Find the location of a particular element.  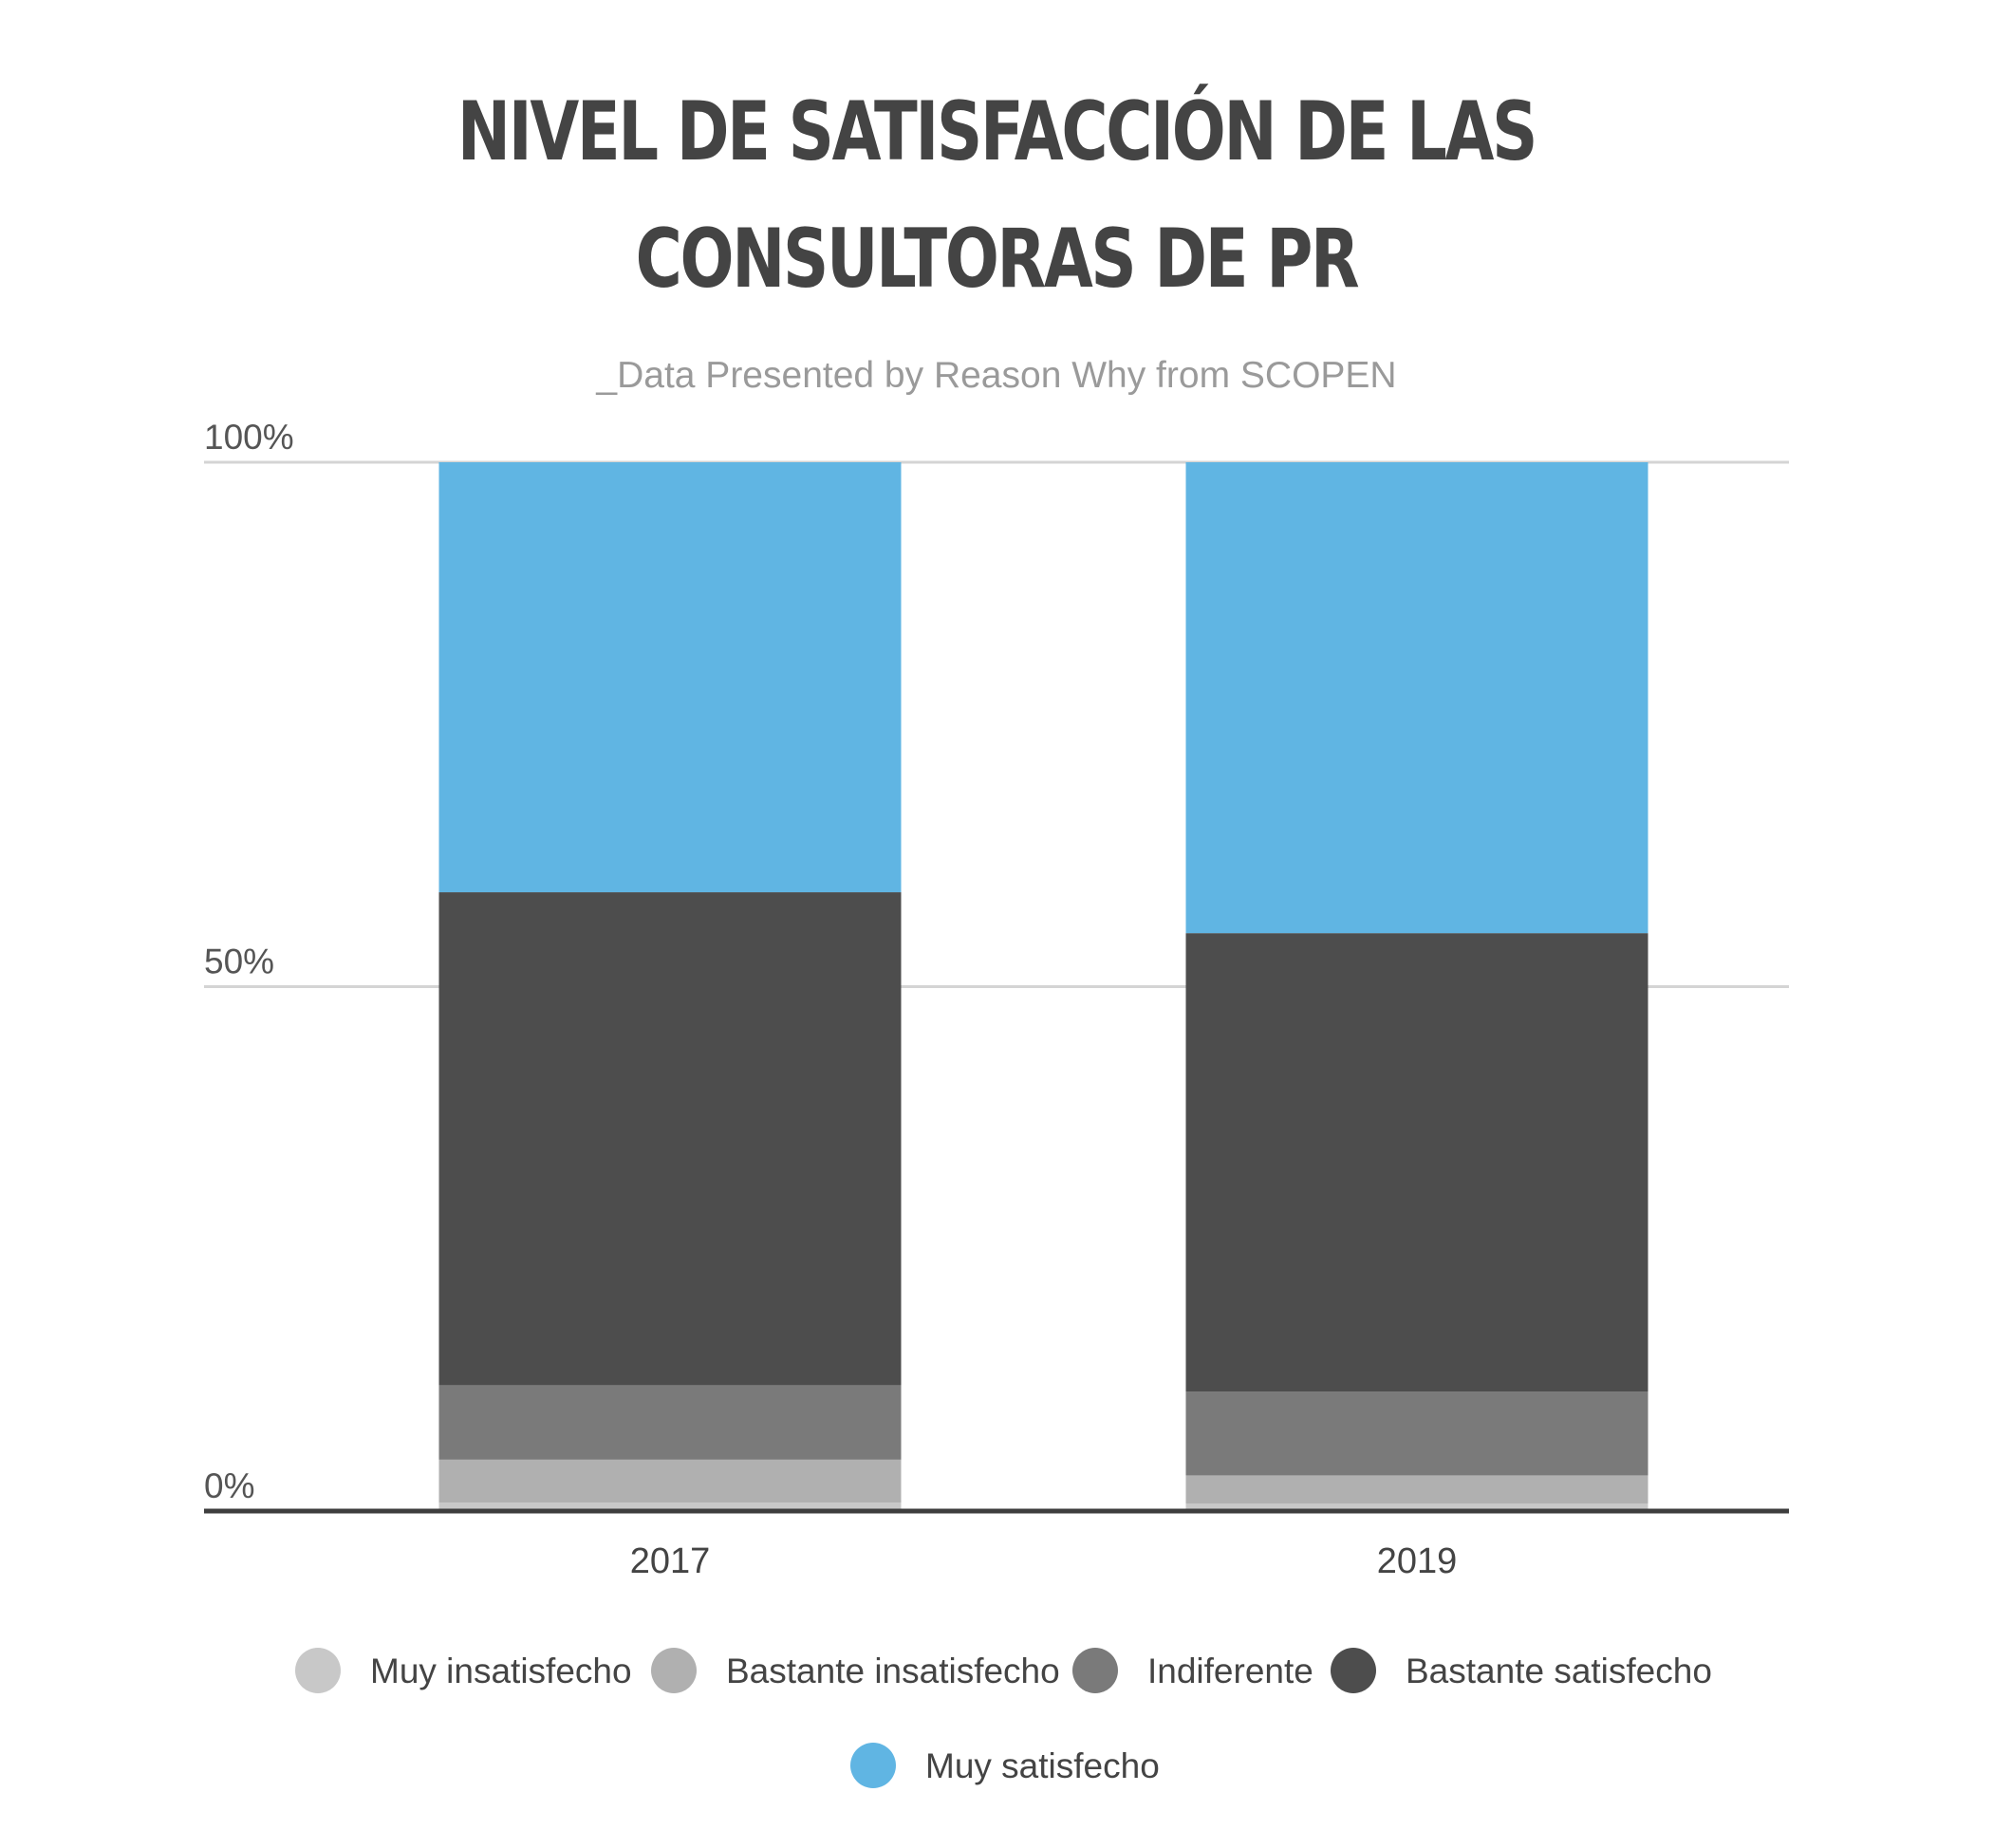

x-tick-label: 2019 is located at coordinates (1417, 1561).